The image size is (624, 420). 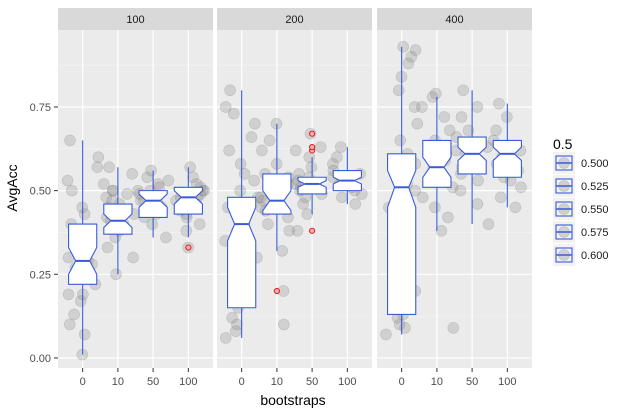 I want to click on facet-strip-label: 100, so click(x=135, y=20).